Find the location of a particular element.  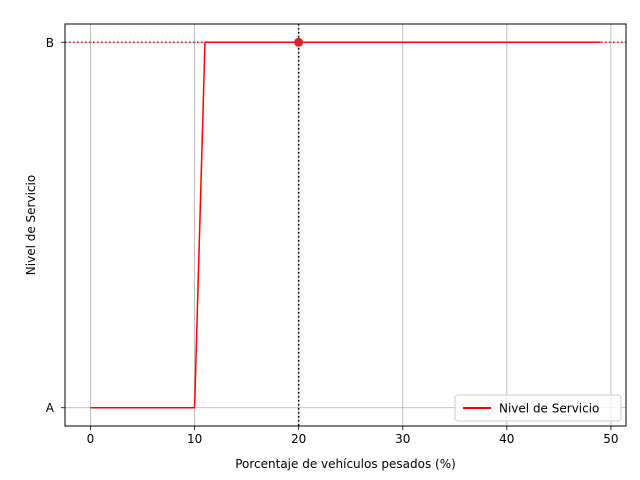

y-tick-label: B is located at coordinates (50, 43).